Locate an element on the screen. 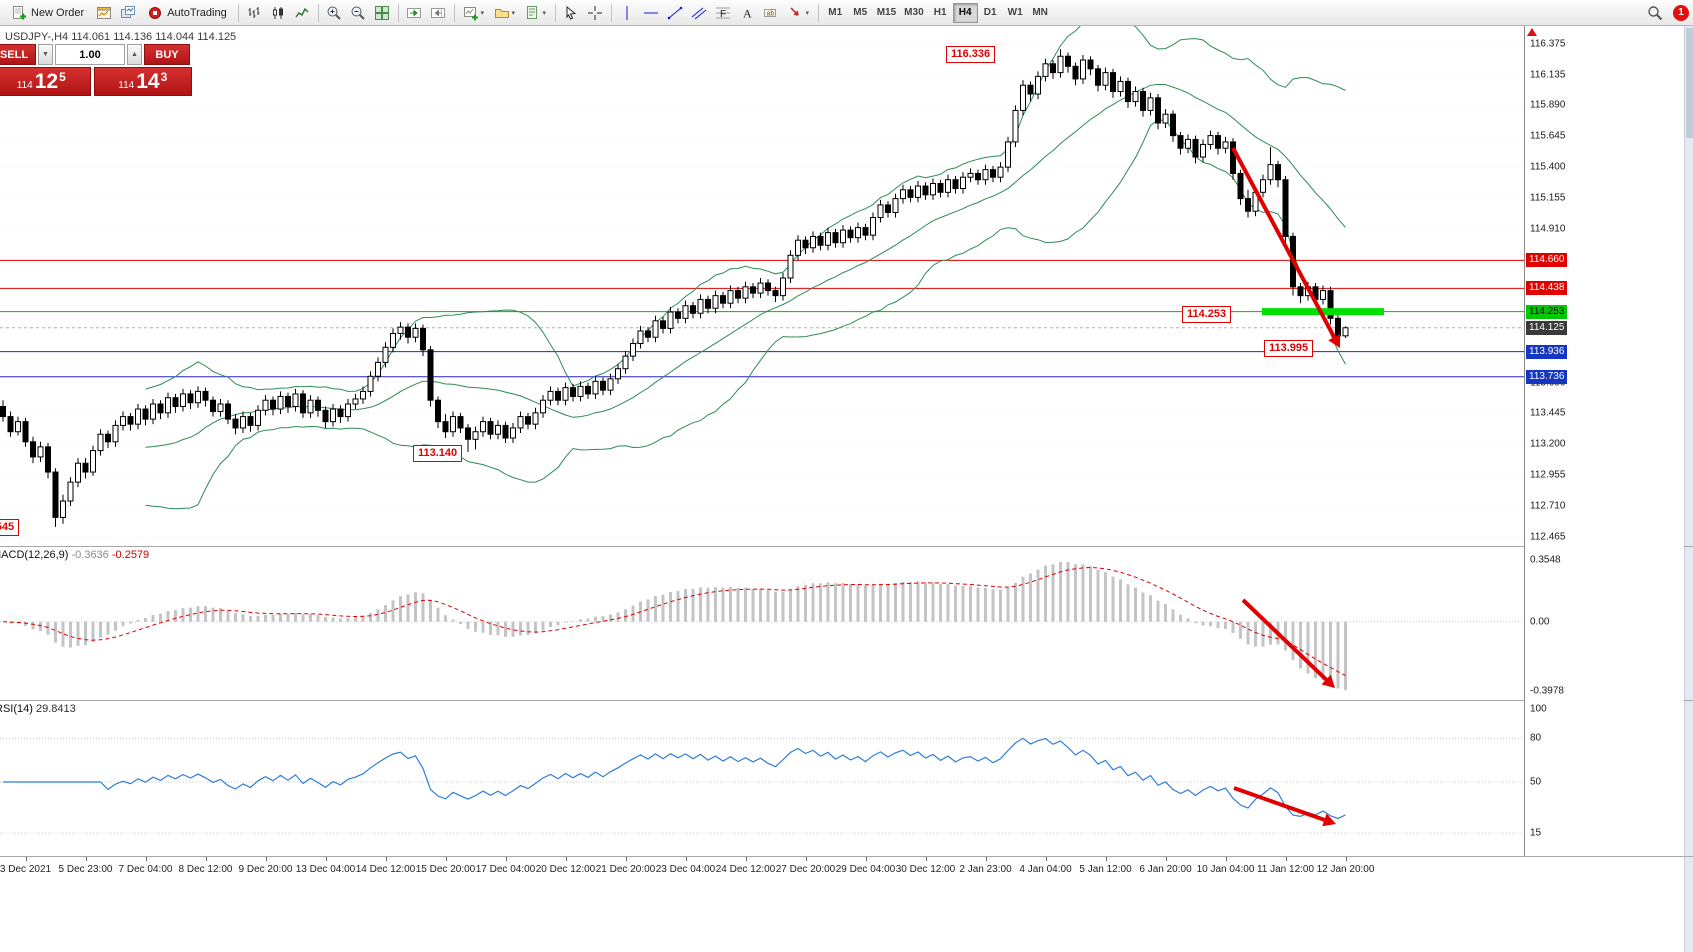 The width and height of the screenshot is (1693, 952). autotrading-label: AutoTrading is located at coordinates (197, 12).